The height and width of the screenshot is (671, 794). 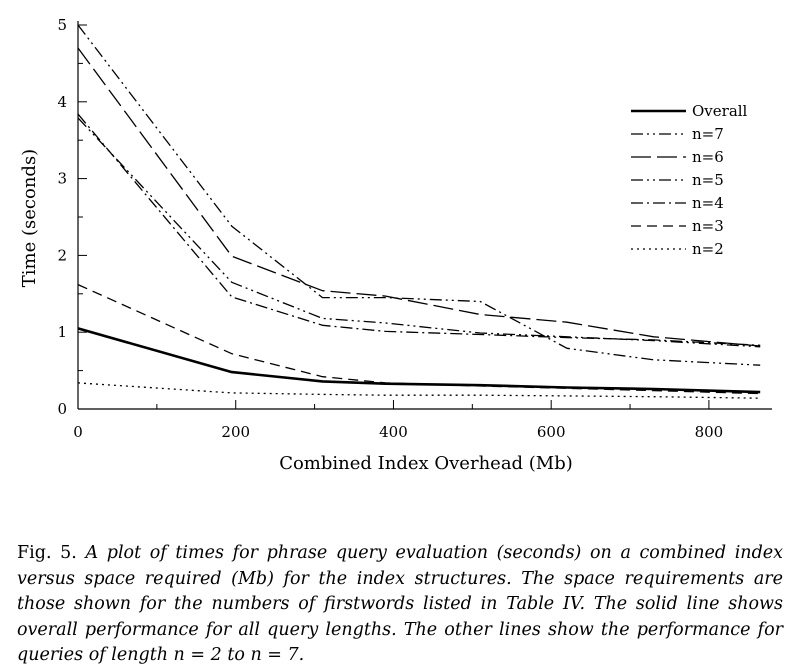 What do you see at coordinates (393, 432) in the screenshot?
I see `x-tick-label: 400` at bounding box center [393, 432].